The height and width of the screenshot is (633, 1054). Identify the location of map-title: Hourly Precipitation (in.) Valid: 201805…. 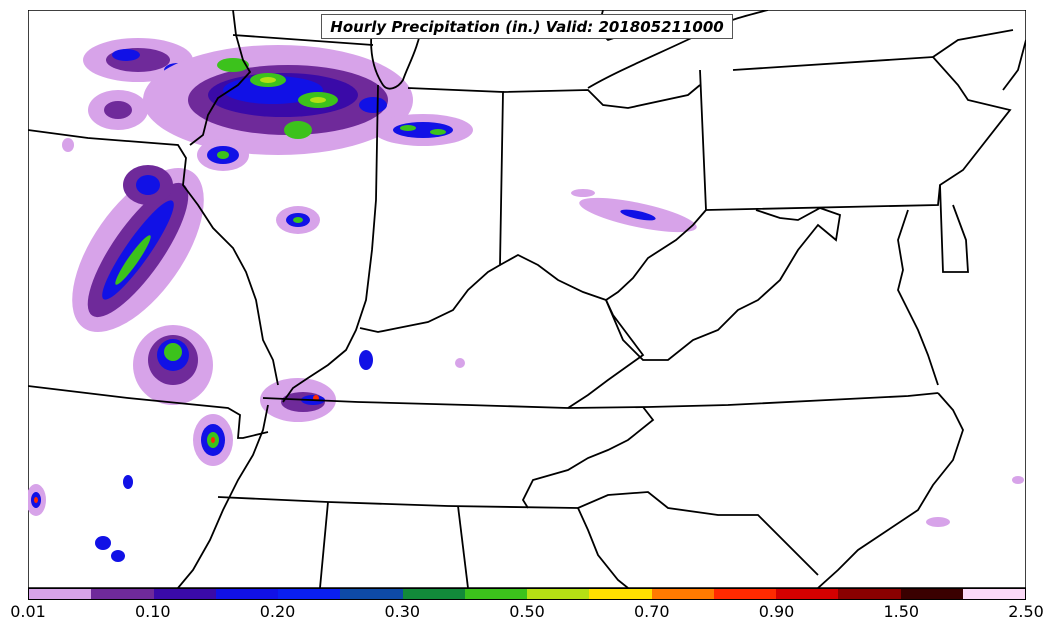
(527, 26).